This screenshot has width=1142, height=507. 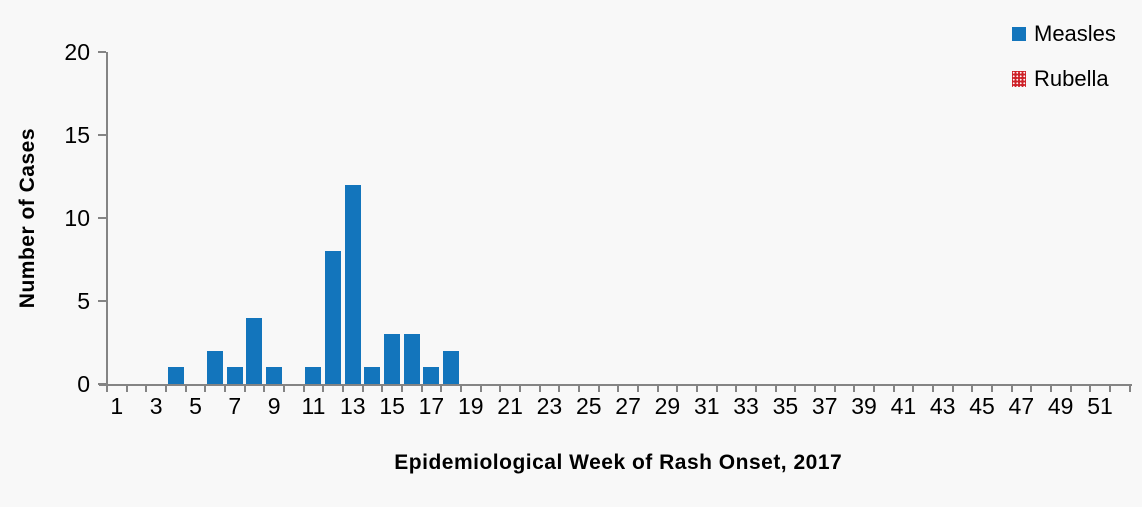 What do you see at coordinates (431, 406) in the screenshot?
I see `x-tick-label: 17` at bounding box center [431, 406].